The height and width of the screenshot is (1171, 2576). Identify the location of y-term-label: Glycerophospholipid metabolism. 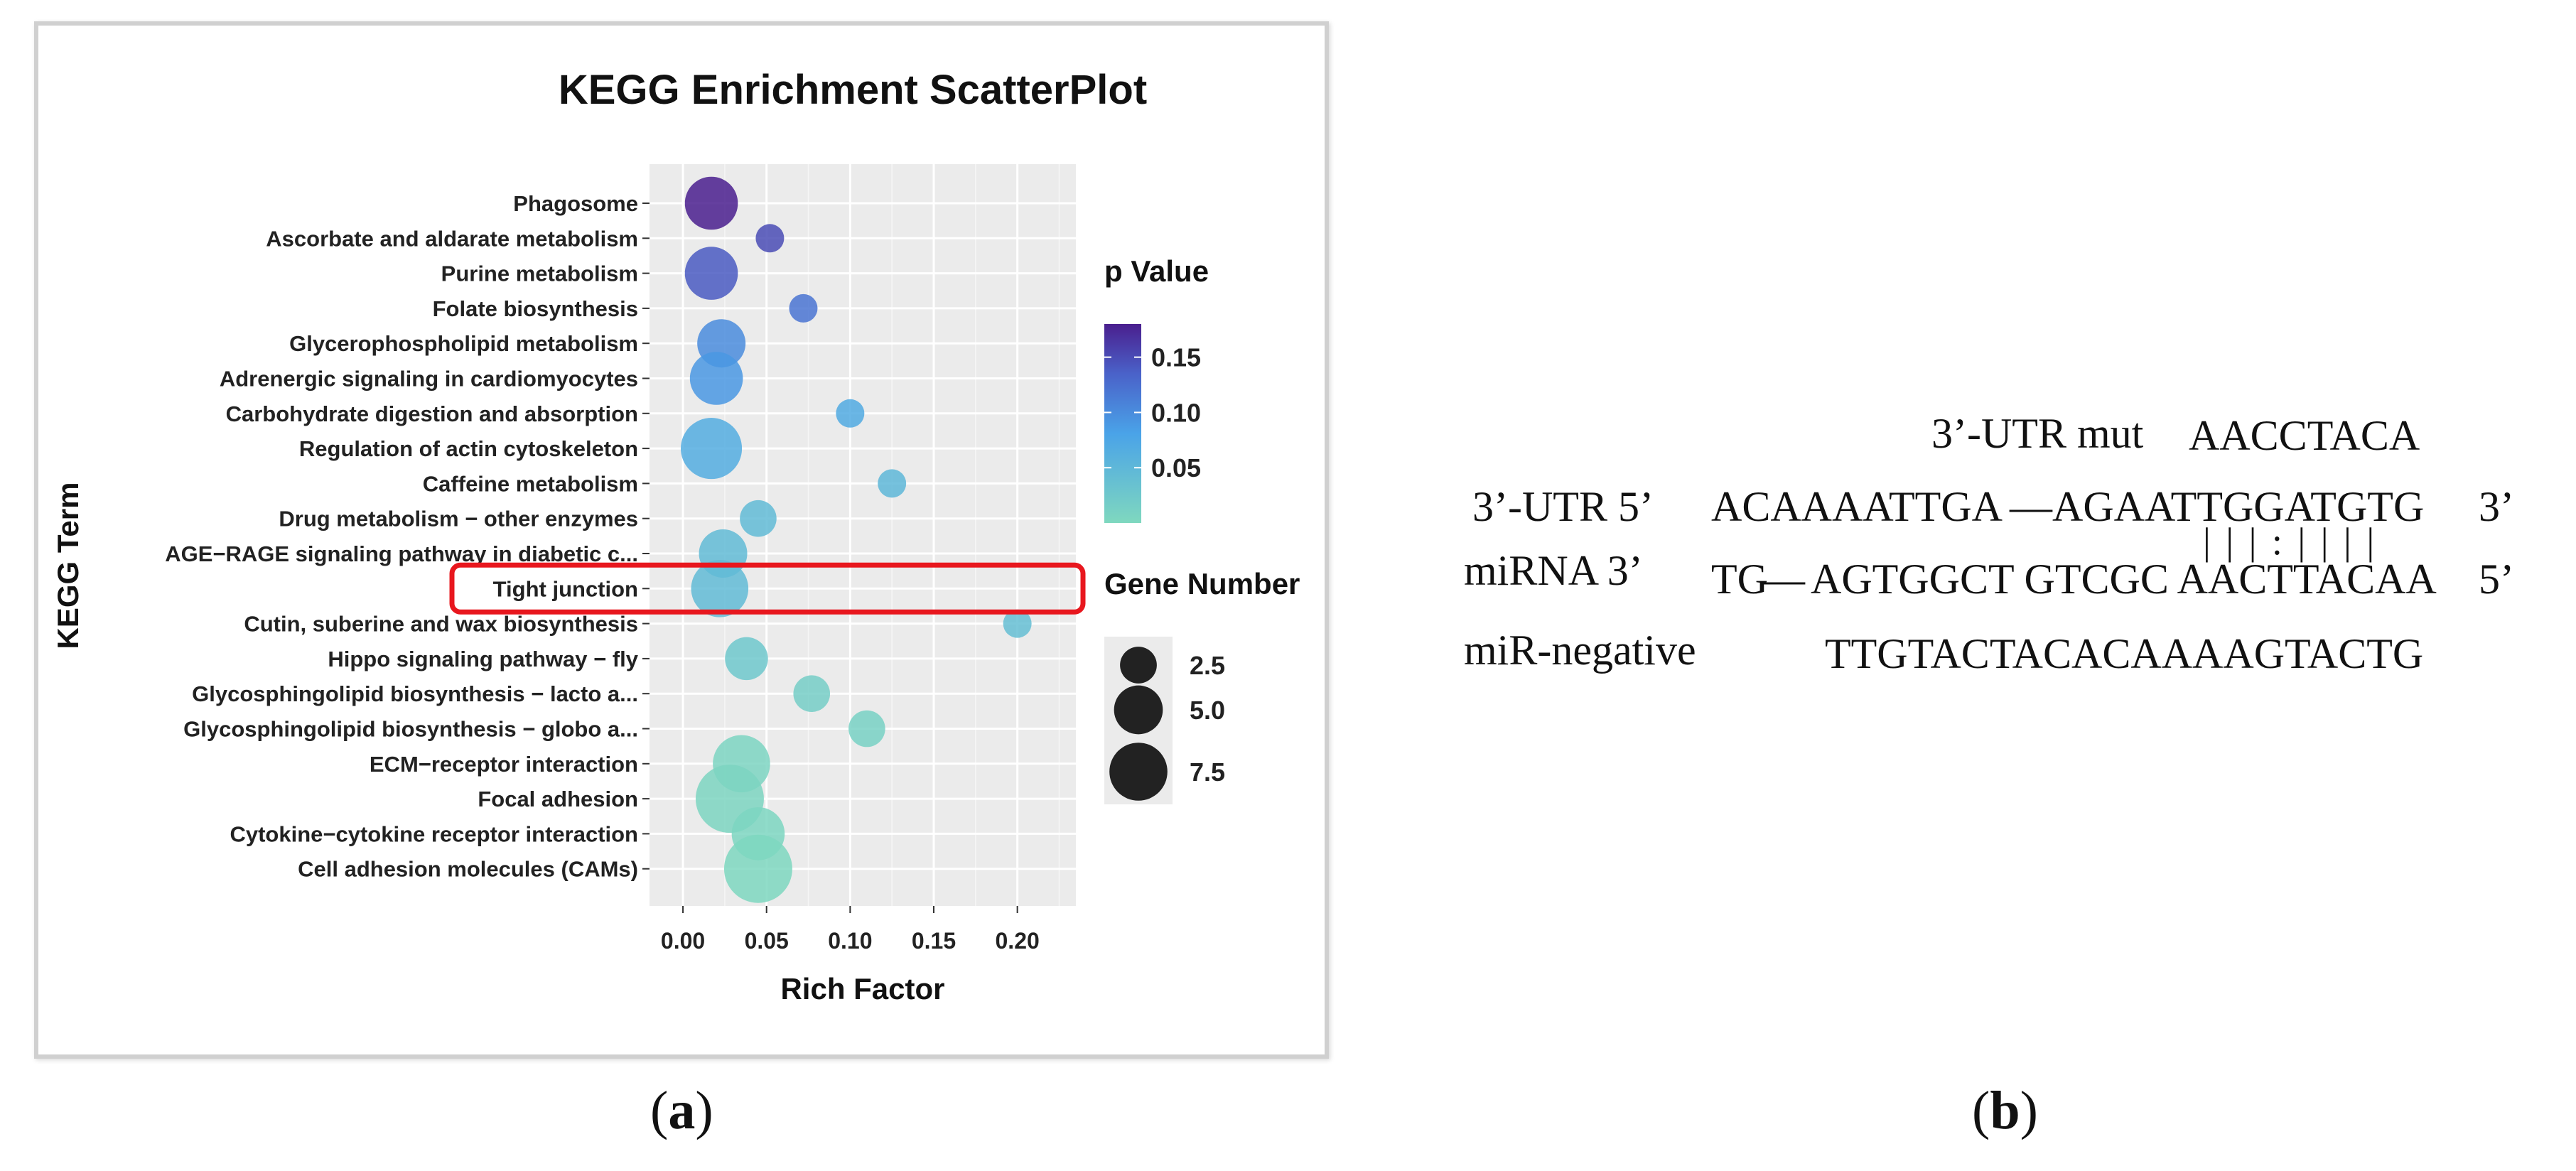
(464, 344).